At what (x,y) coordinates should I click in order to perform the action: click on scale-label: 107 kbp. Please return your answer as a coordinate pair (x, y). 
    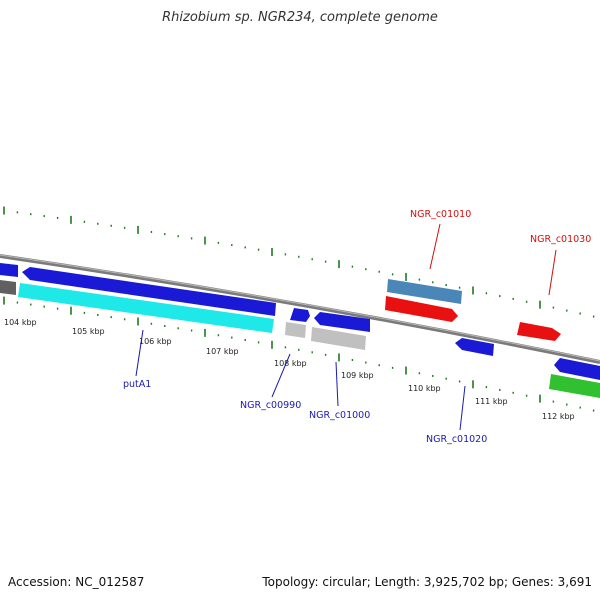
    Looking at the image, I should click on (222, 351).